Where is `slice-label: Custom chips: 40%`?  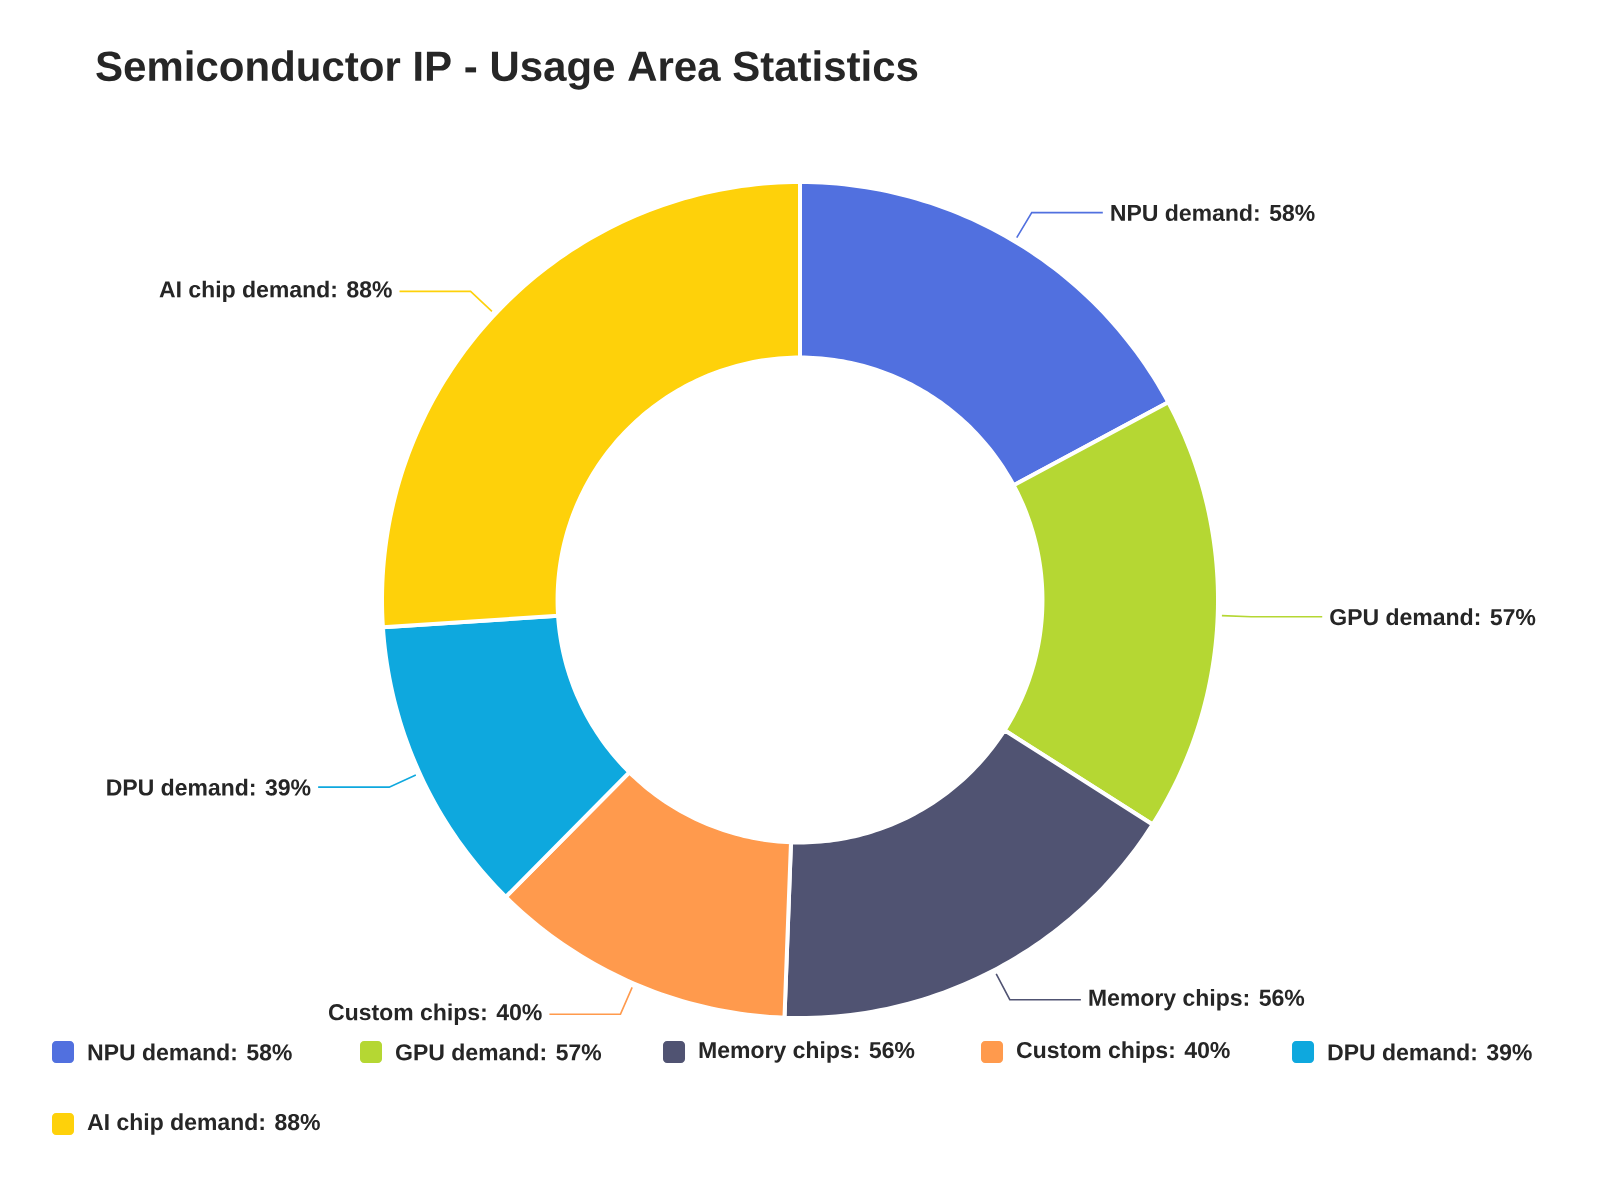
slice-label: Custom chips: 40% is located at coordinates (435, 1014).